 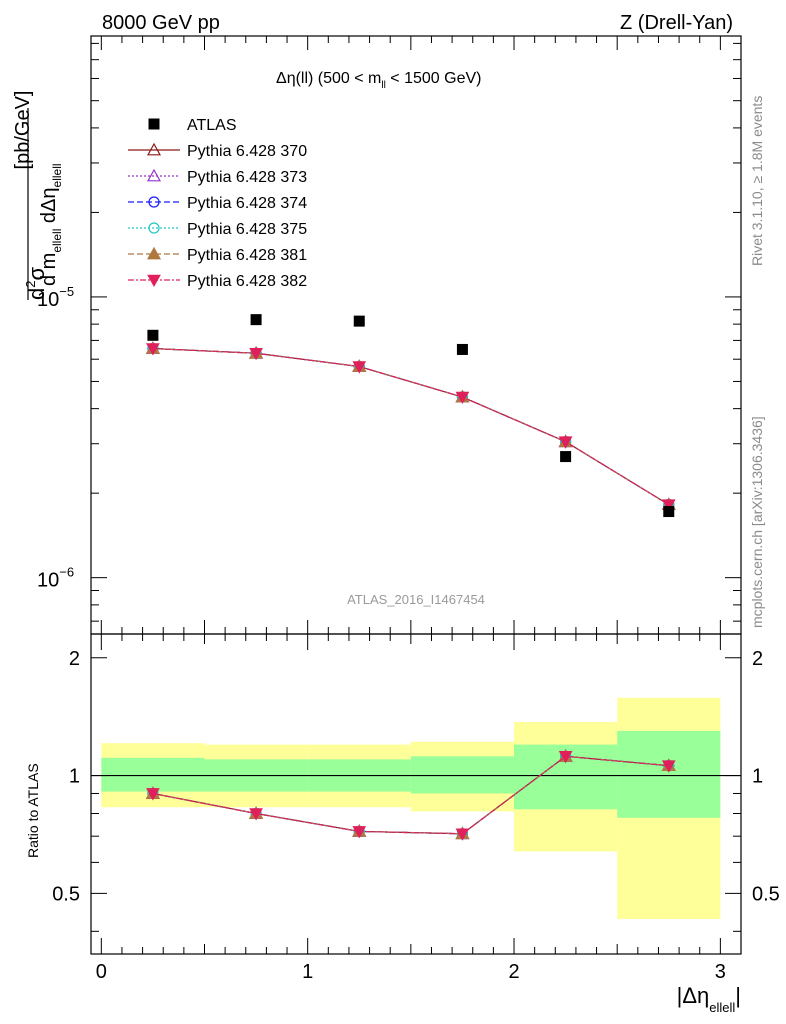 I want to click on plot-title: Δη(ll) (500 < mll < 1500 GeV), so click(x=378, y=80).